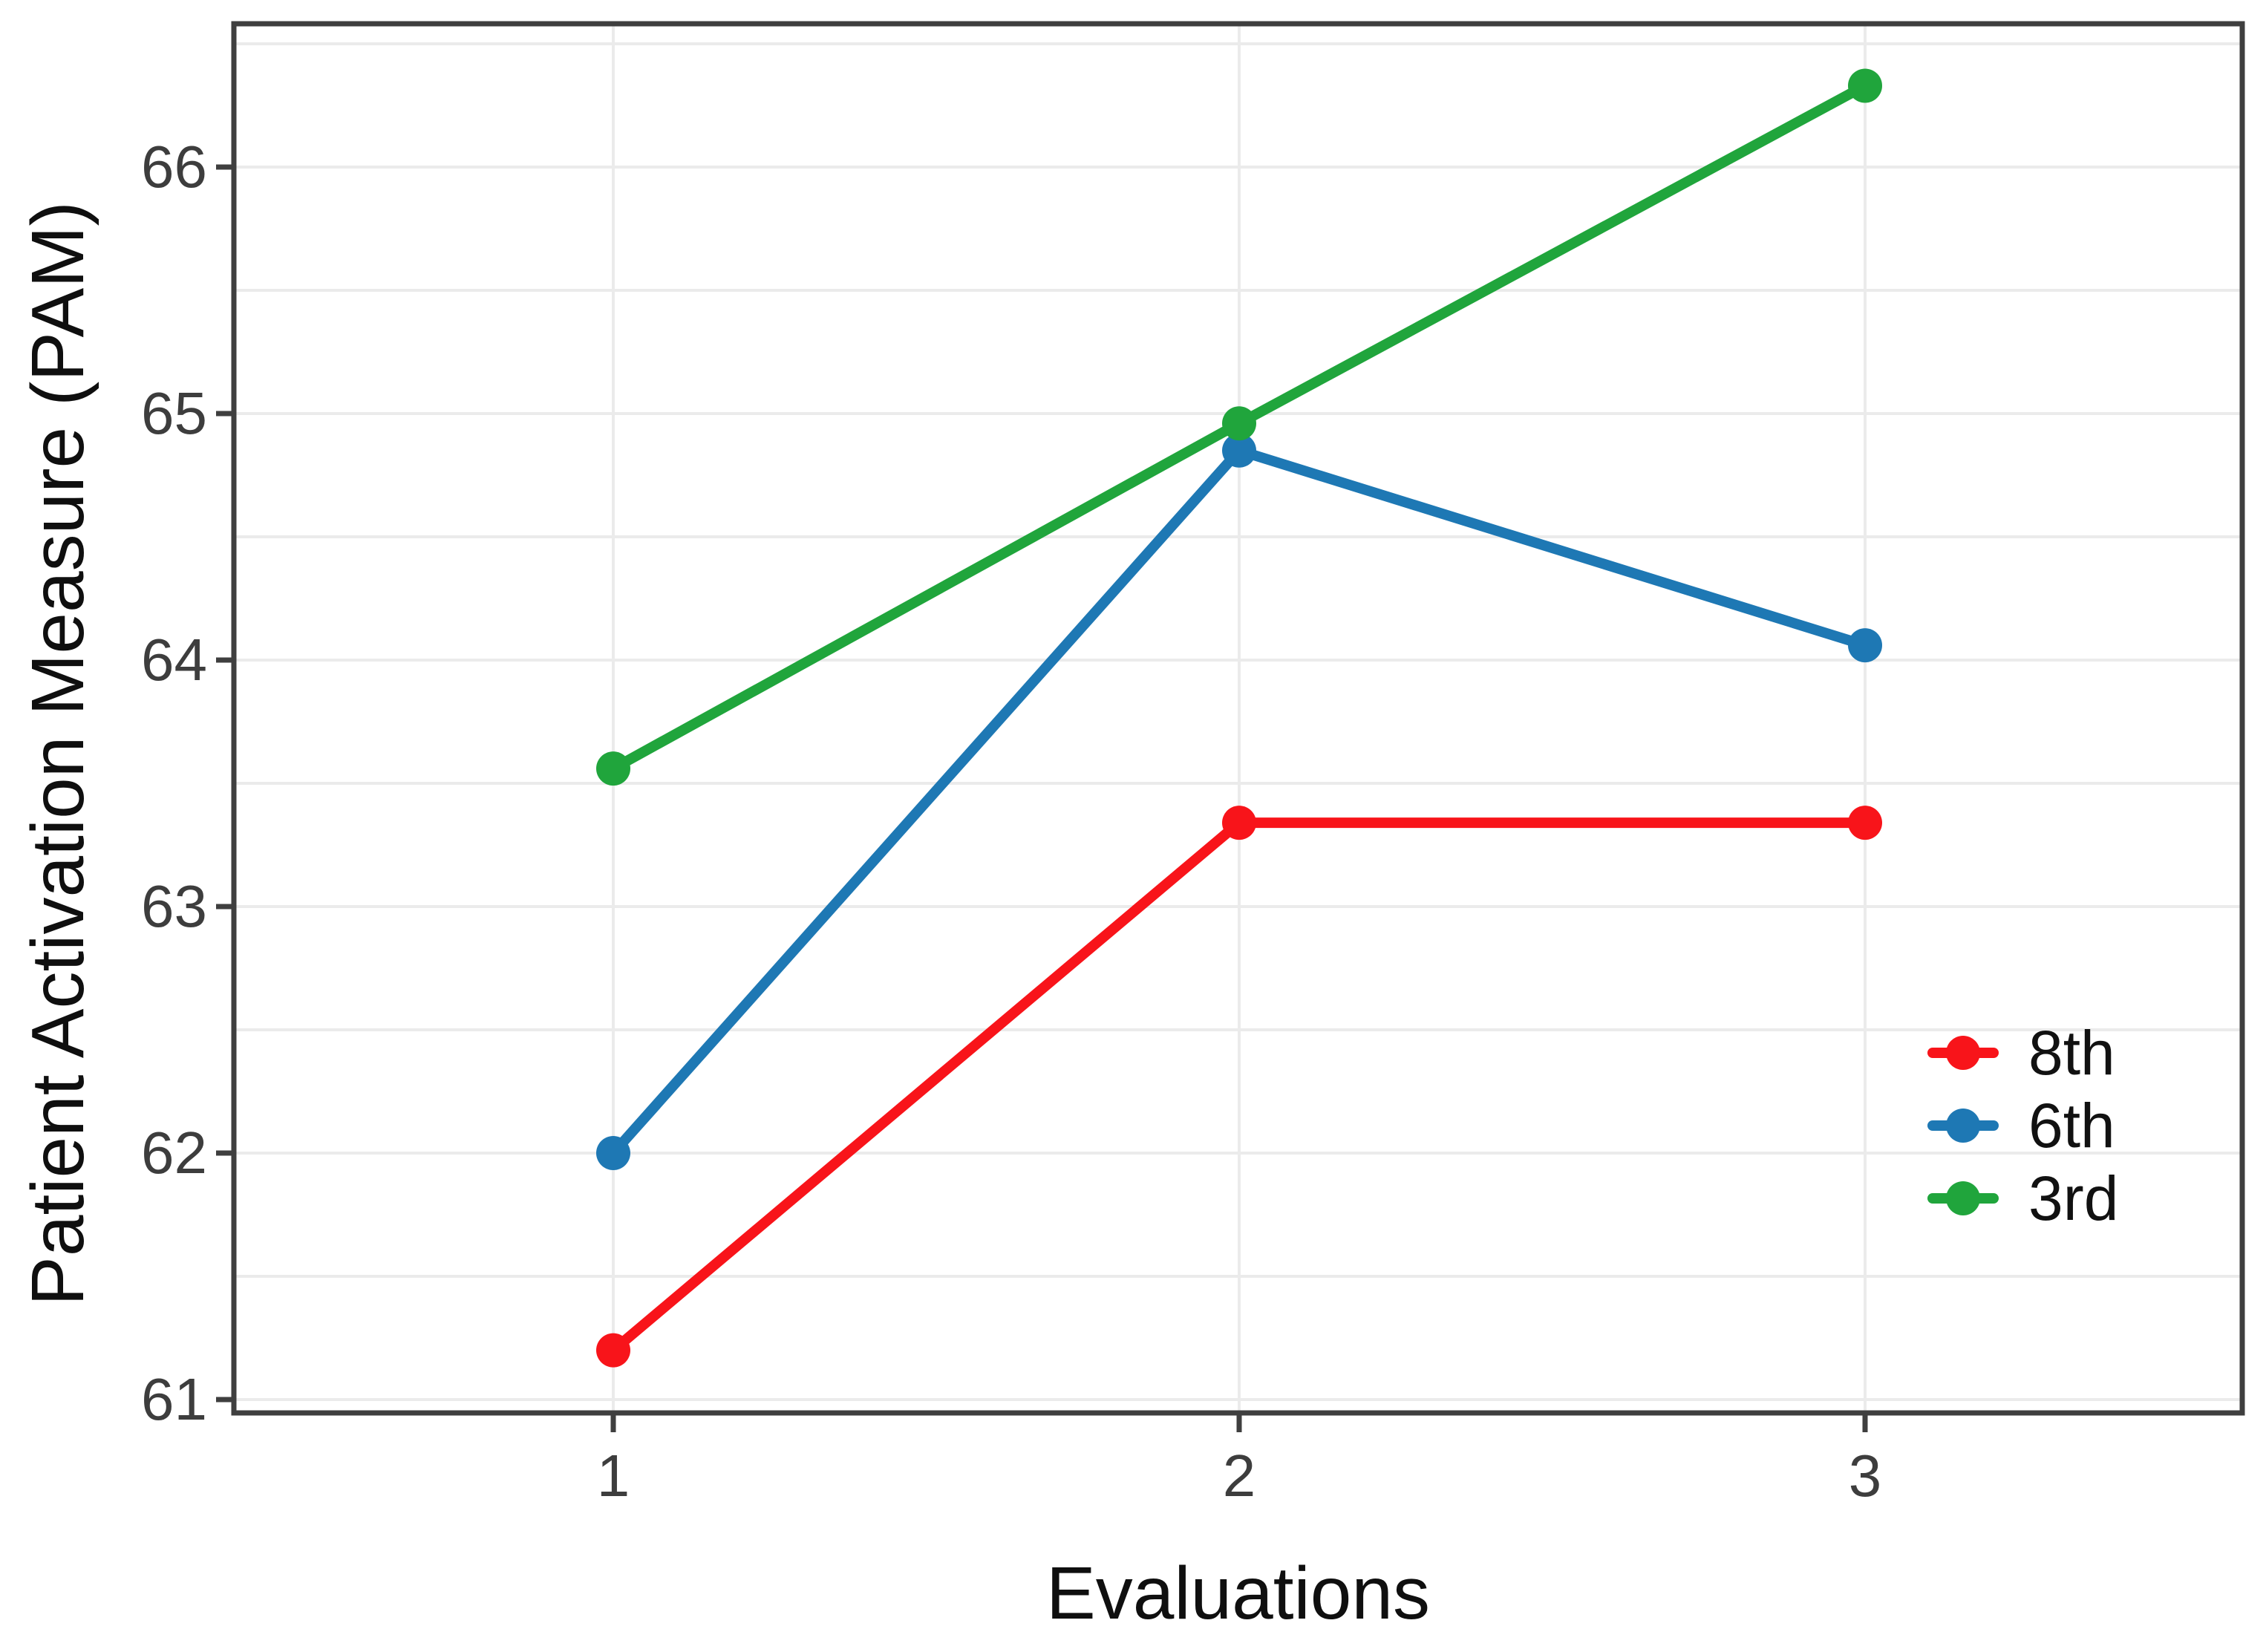  What do you see at coordinates (174, 1399) in the screenshot?
I see `y-tick-label: 61` at bounding box center [174, 1399].